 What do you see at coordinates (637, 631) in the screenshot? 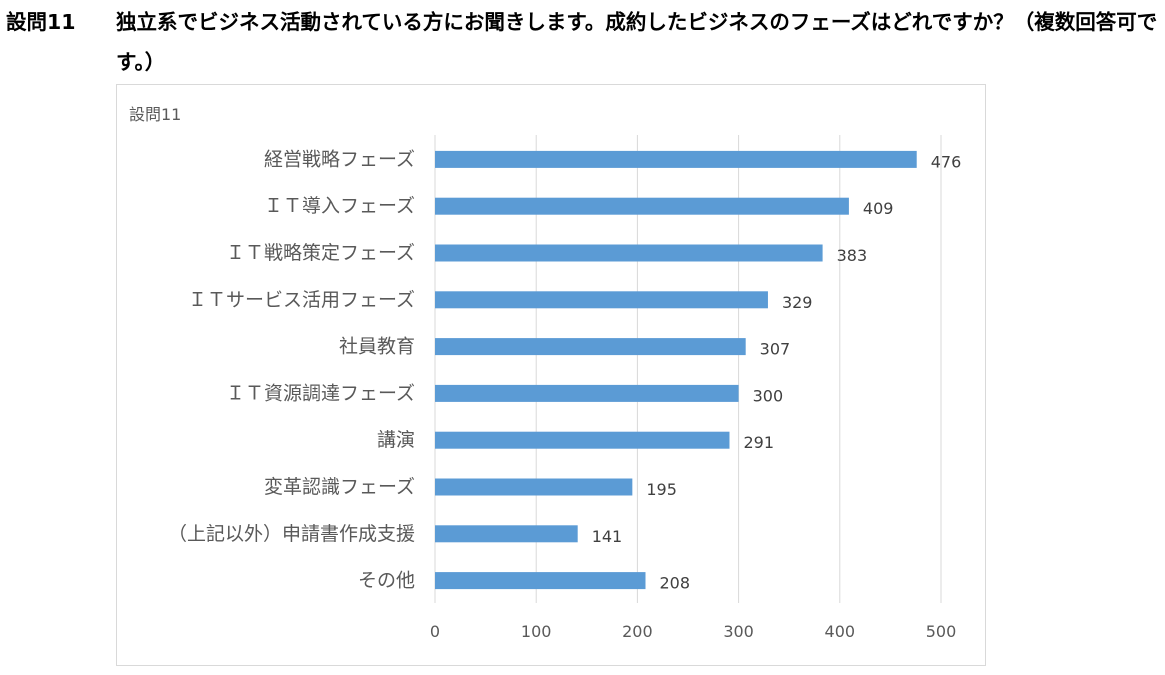
I see `x-tick-label: 200` at bounding box center [637, 631].